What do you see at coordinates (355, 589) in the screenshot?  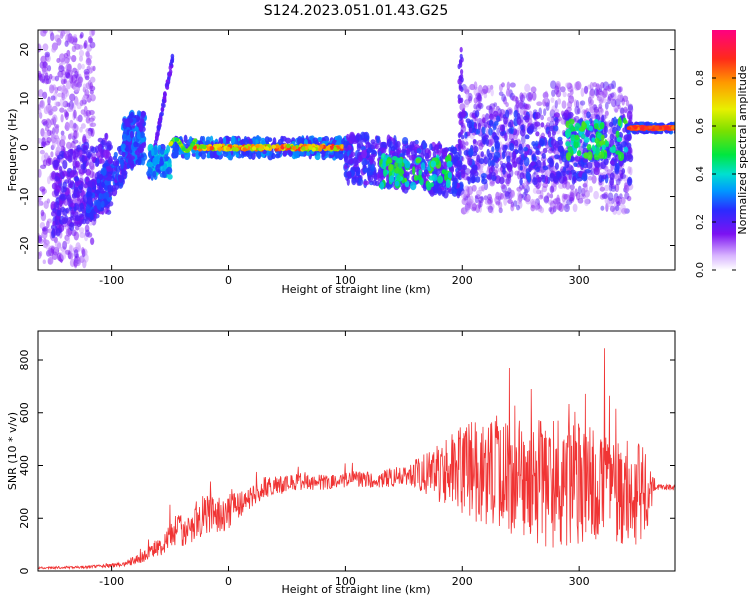 I see `snr-x-axis-label: Height of straight line (km)` at bounding box center [355, 589].